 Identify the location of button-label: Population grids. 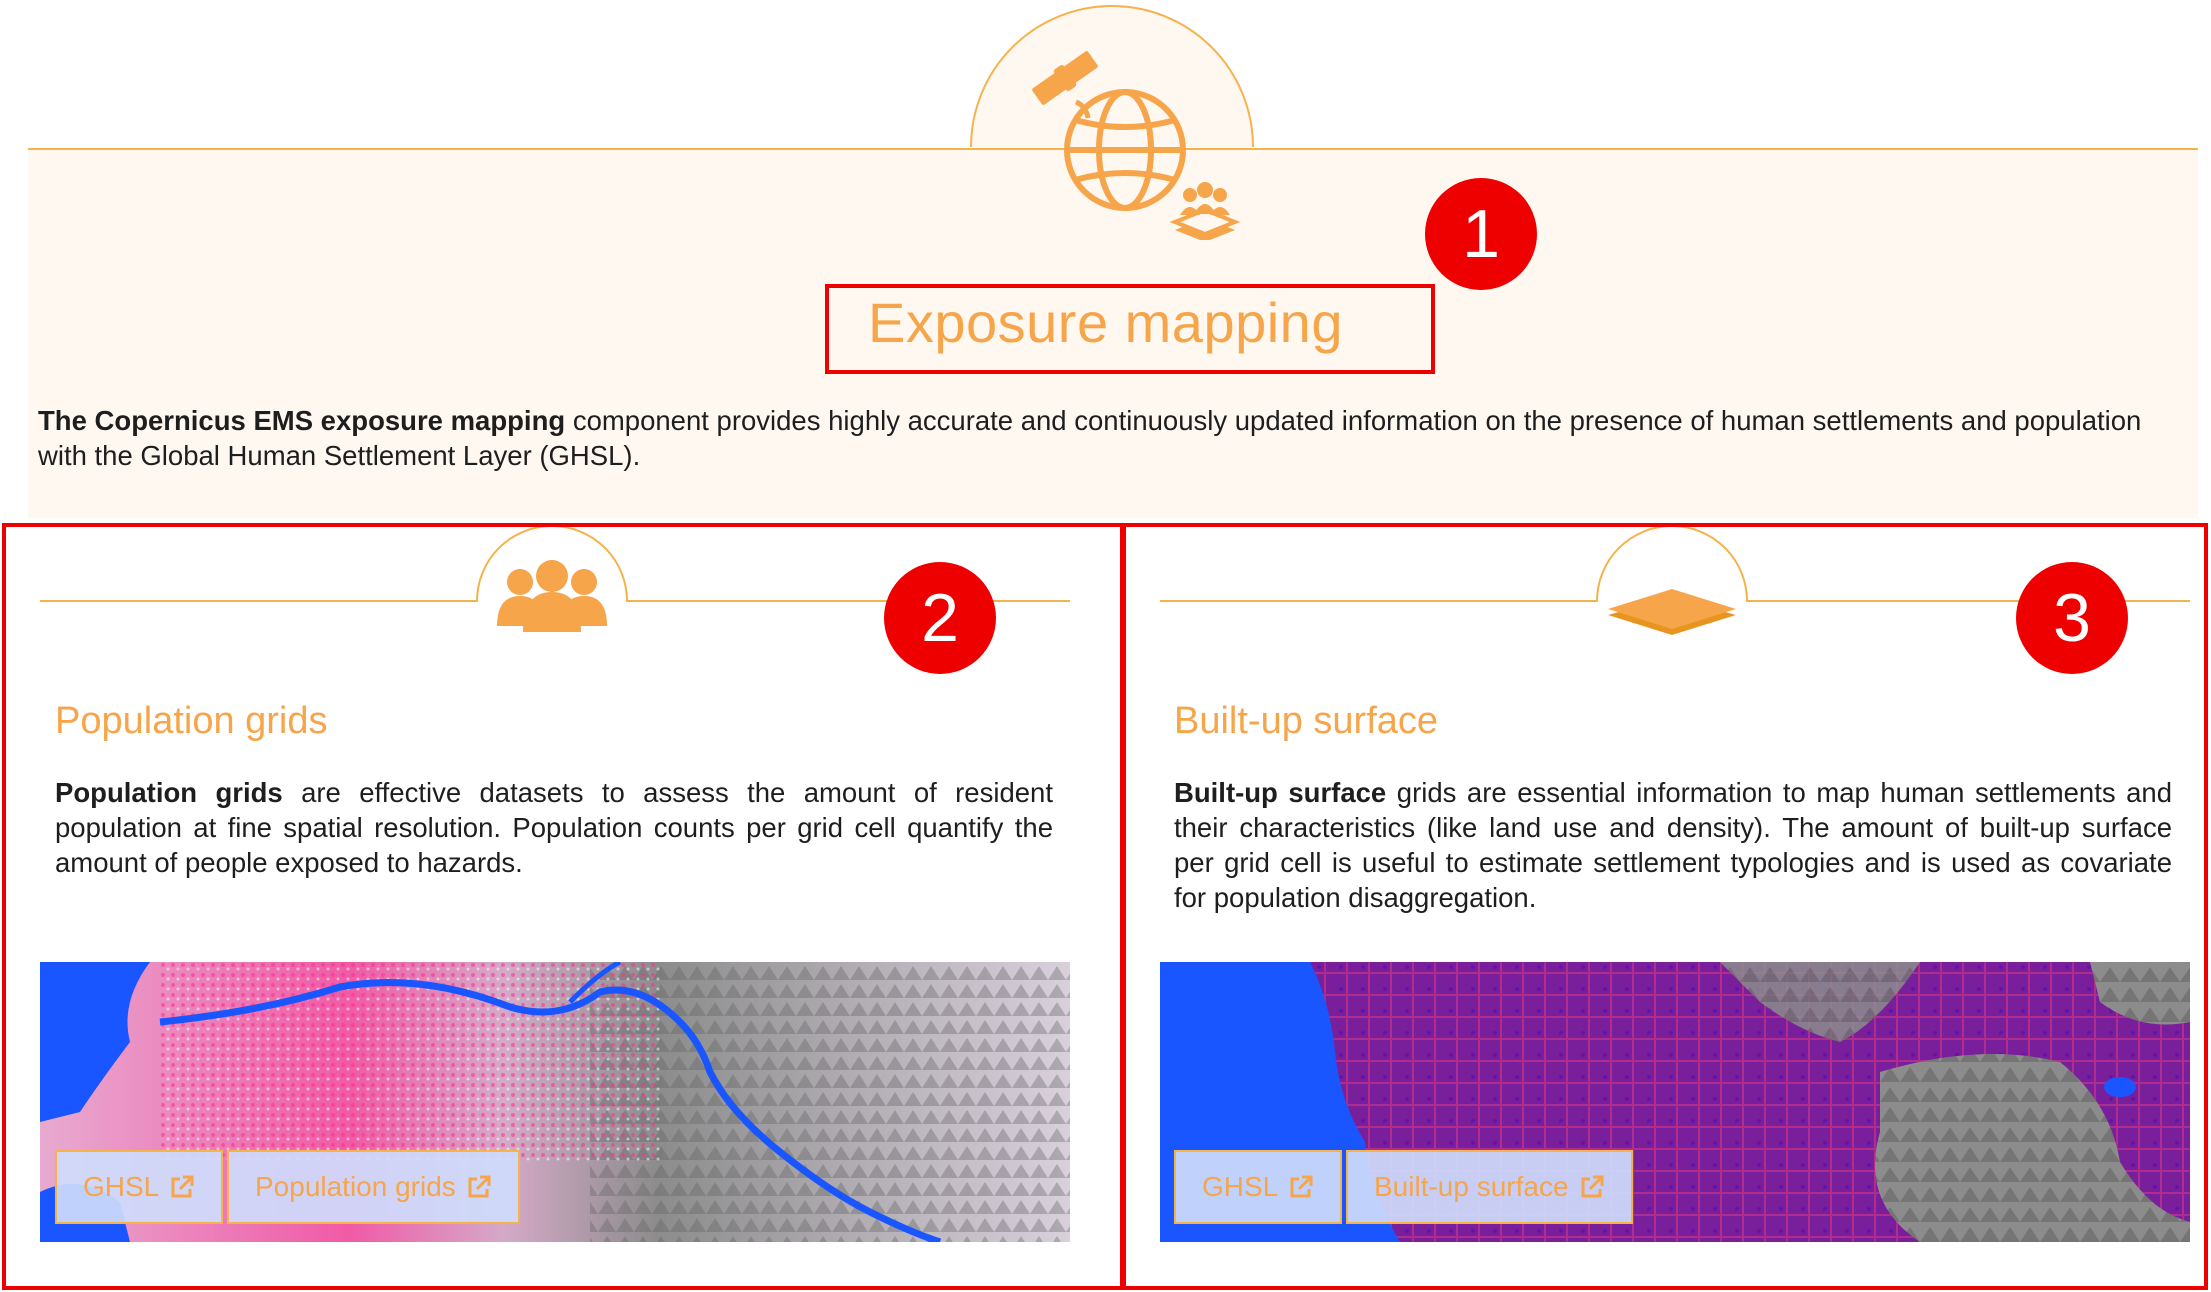
(355, 1186).